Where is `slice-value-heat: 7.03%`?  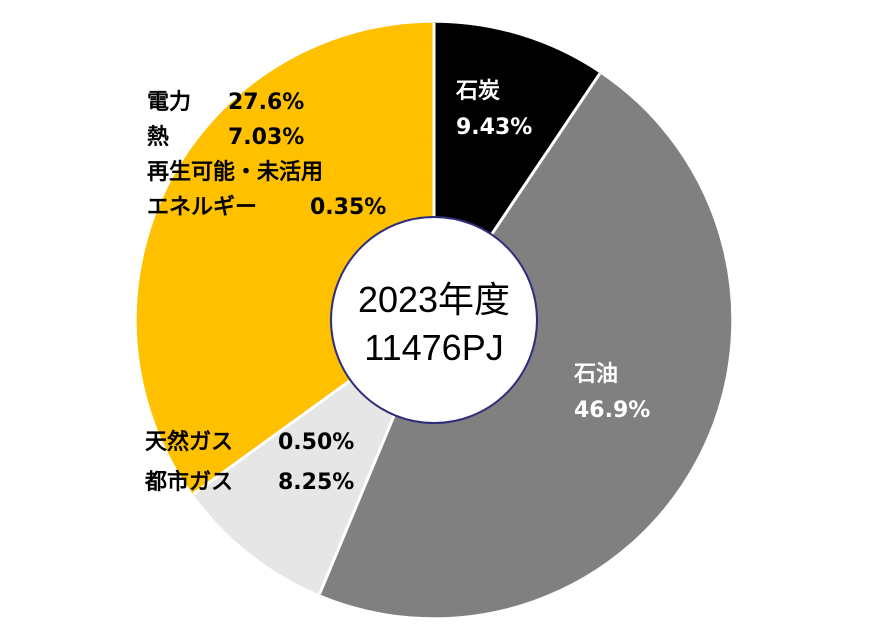
slice-value-heat: 7.03% is located at coordinates (266, 137).